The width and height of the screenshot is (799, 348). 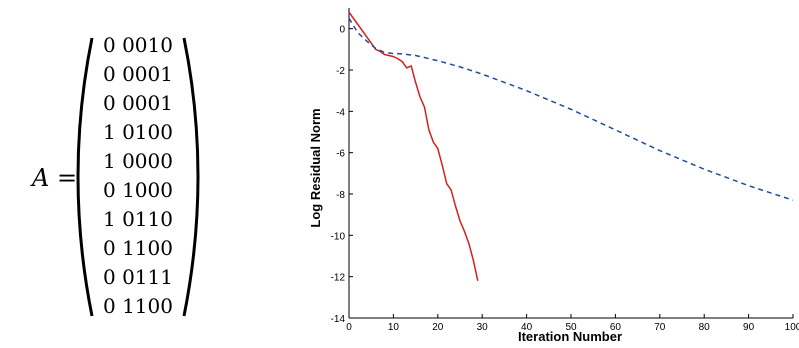 I want to click on x-tick-label: 40, so click(x=527, y=327).